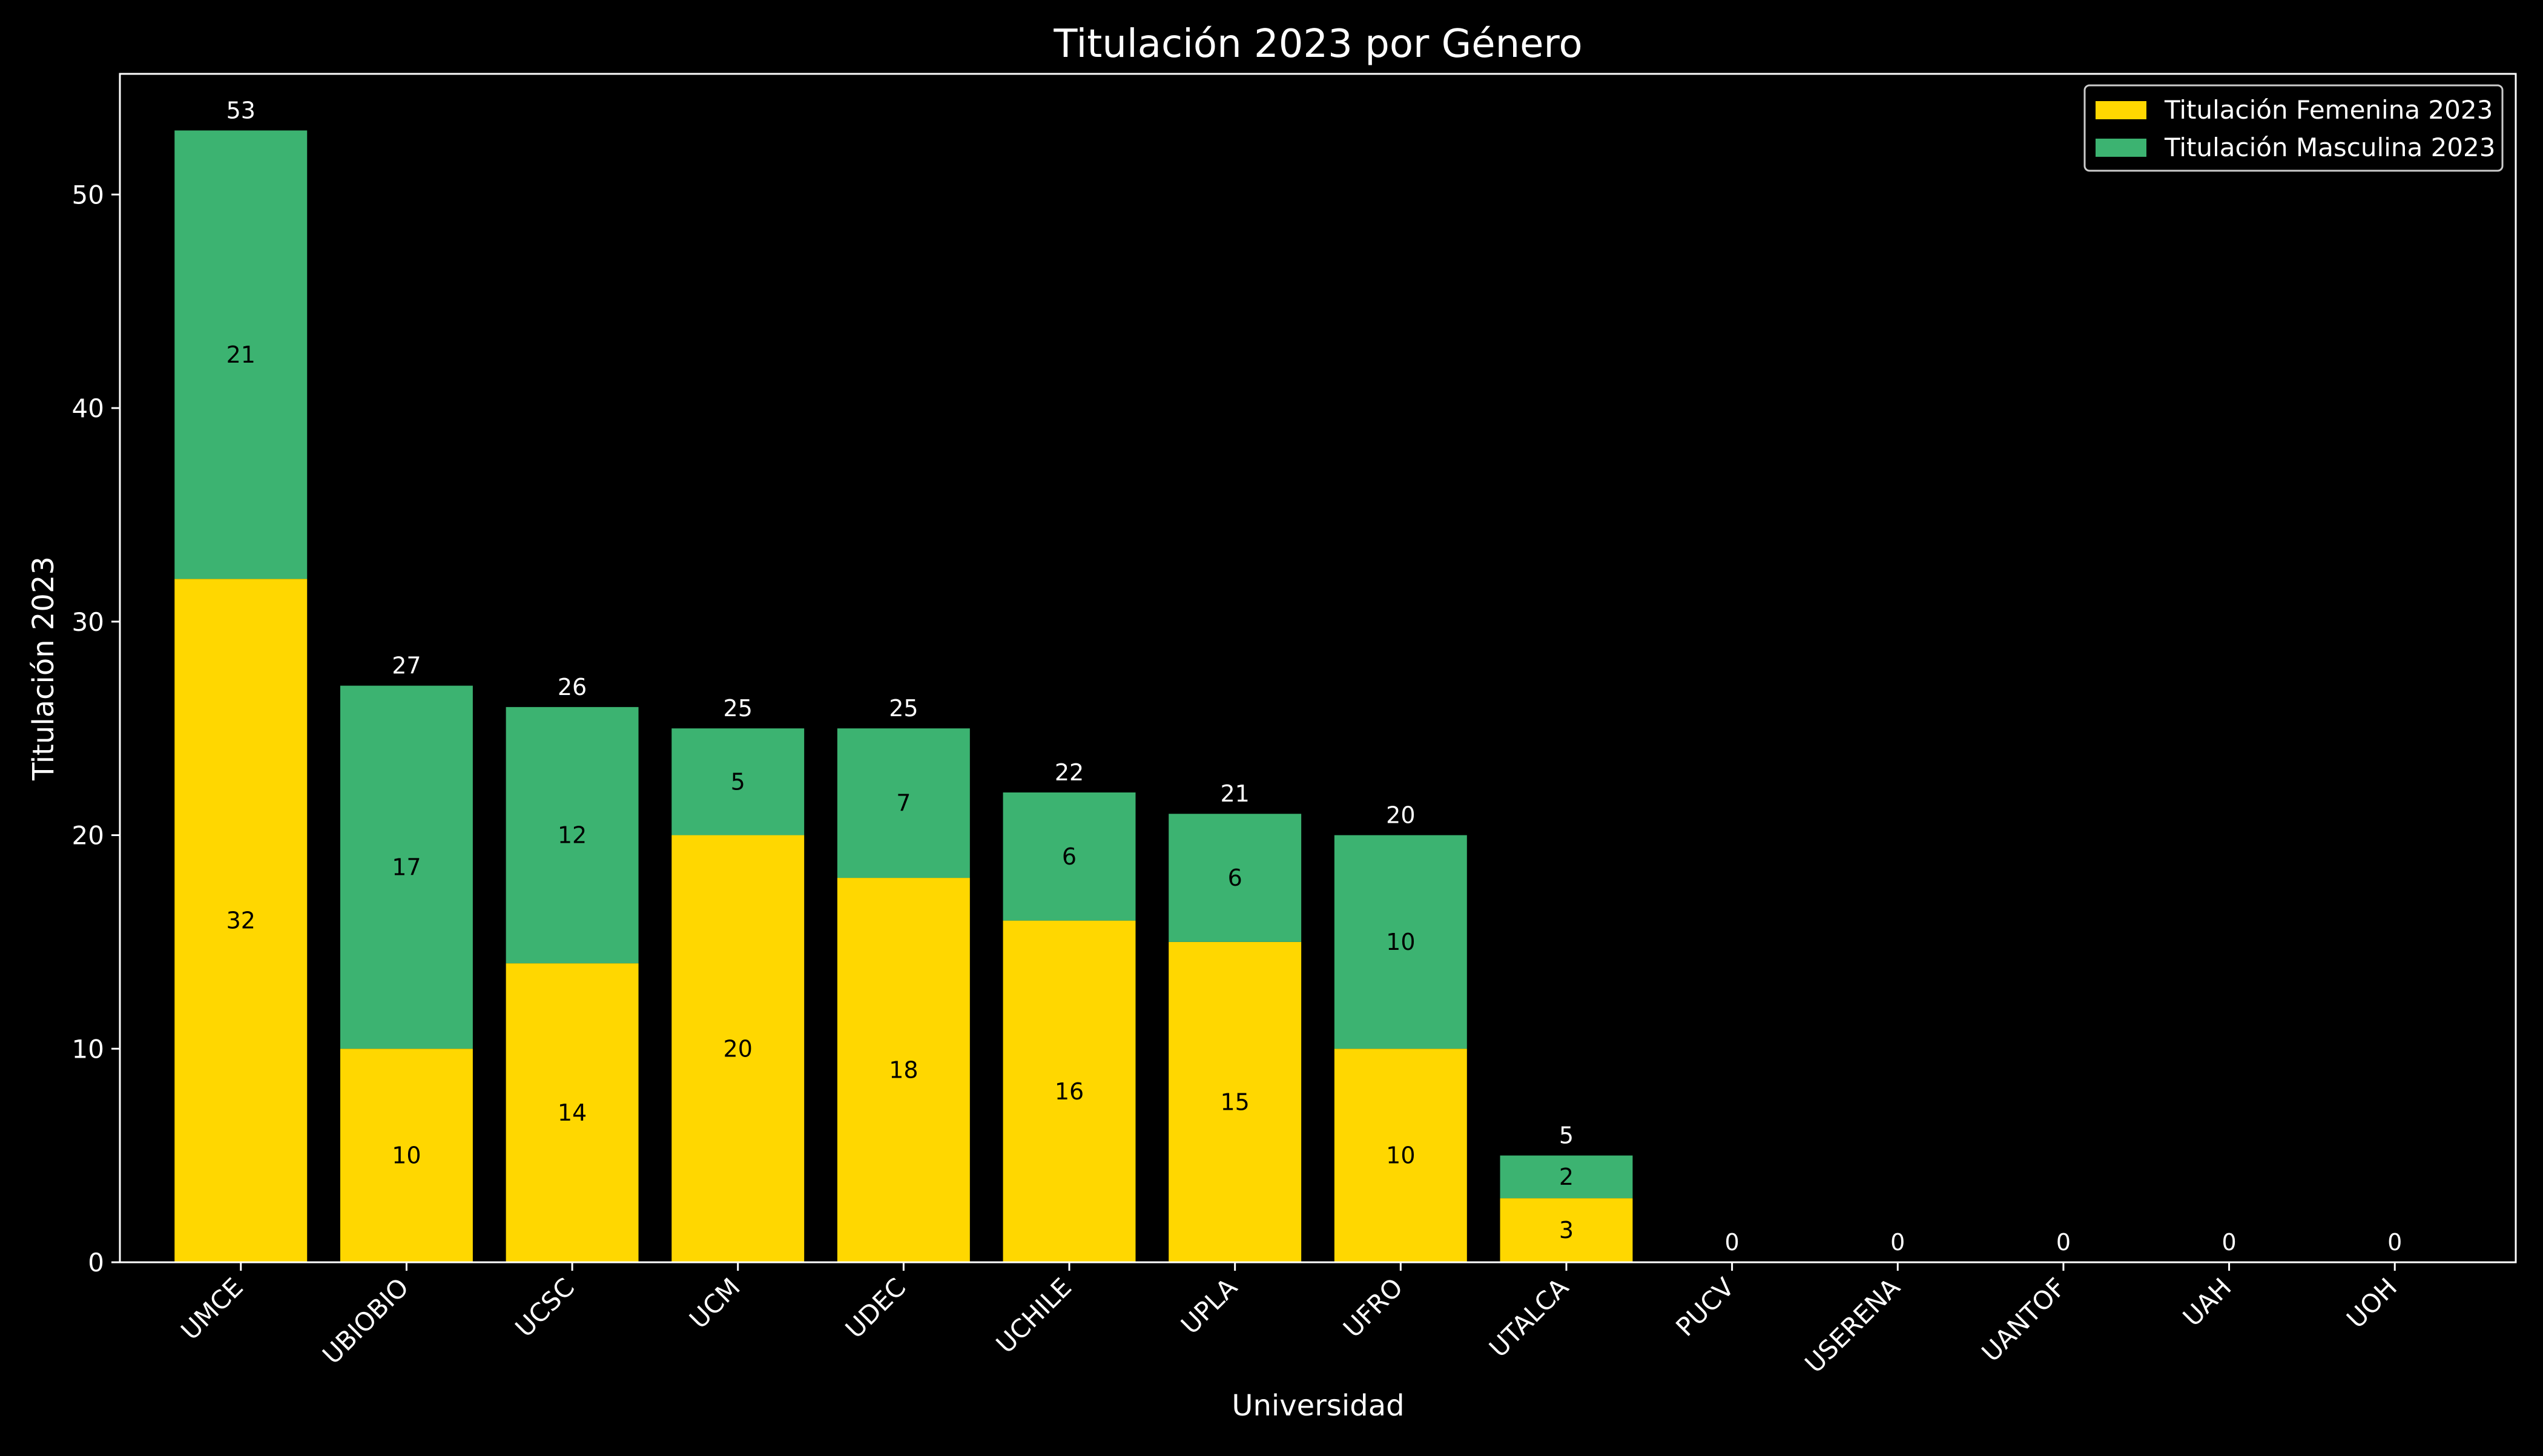 The height and width of the screenshot is (1456, 2543). What do you see at coordinates (1400, 815) in the screenshot?
I see `total-value-label: 20` at bounding box center [1400, 815].